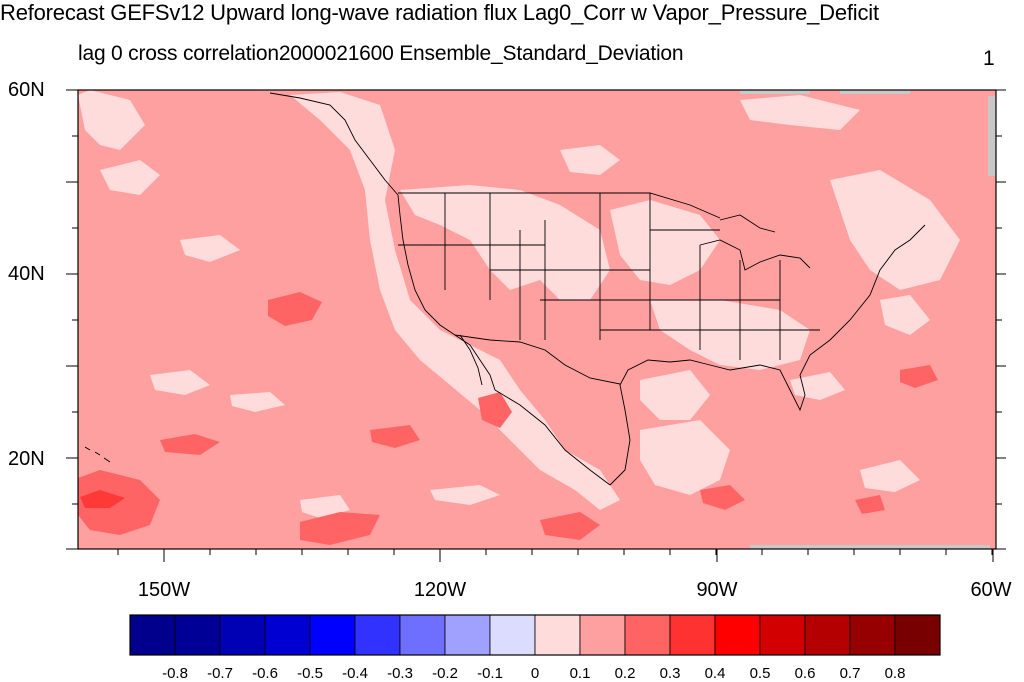  What do you see at coordinates (850, 673) in the screenshot?
I see `colorbar-tick-label: 0.7` at bounding box center [850, 673].